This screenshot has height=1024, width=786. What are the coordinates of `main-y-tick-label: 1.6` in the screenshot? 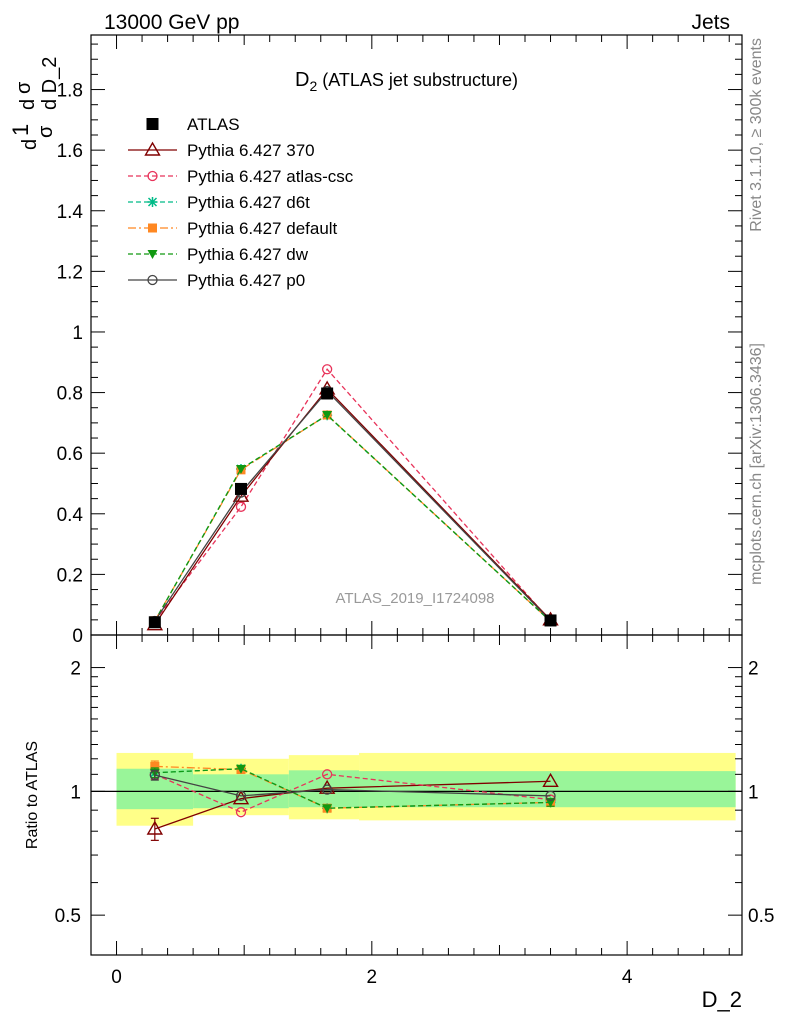 It's located at (70, 151).